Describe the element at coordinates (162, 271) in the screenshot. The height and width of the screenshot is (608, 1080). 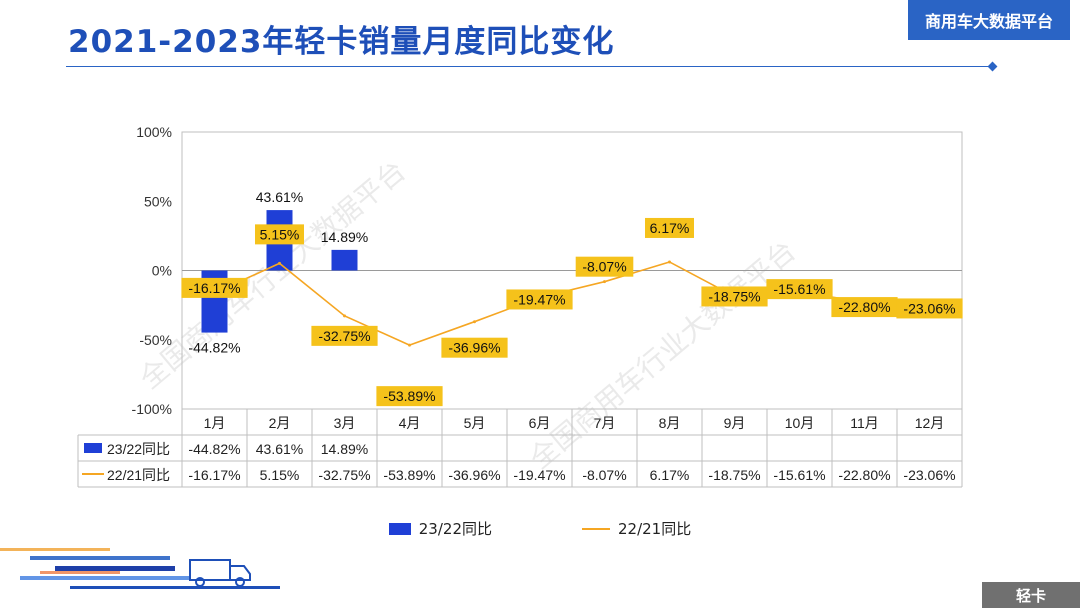
I see `y-tick-label: 0%` at that location.